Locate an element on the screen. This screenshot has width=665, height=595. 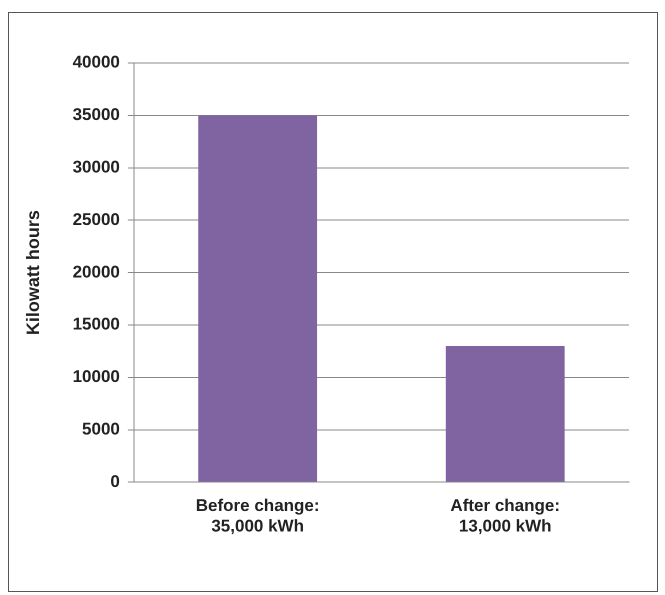
y-tick-label: 10000 is located at coordinates (96, 376).